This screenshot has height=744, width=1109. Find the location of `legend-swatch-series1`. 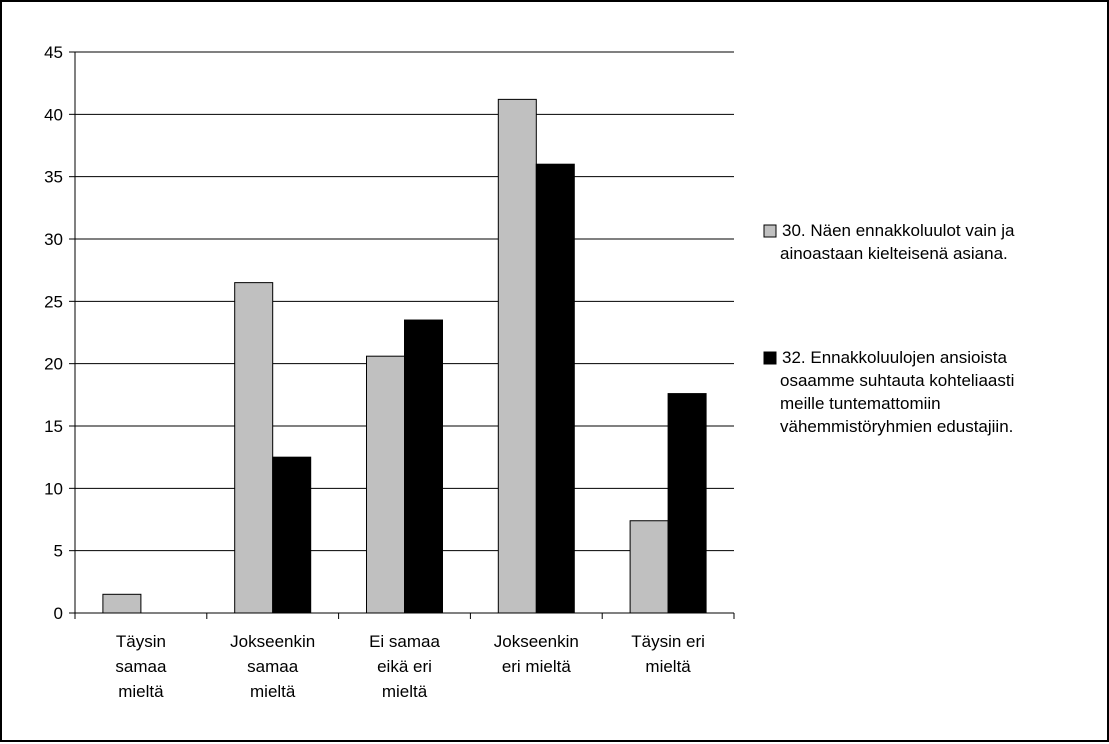

legend-swatch-series1 is located at coordinates (770, 231).